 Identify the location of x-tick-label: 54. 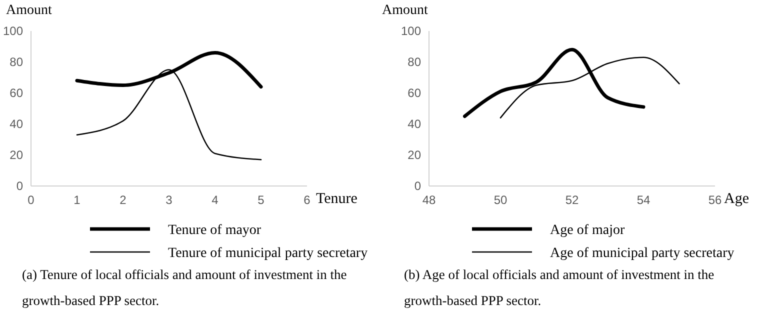
(643, 200).